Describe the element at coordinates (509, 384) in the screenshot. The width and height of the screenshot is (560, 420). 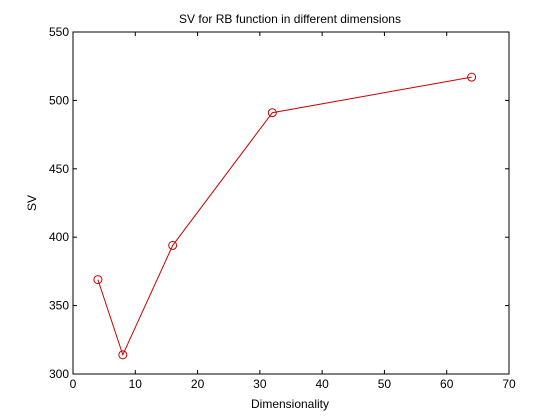
I see `x-tick-label: 70` at that location.